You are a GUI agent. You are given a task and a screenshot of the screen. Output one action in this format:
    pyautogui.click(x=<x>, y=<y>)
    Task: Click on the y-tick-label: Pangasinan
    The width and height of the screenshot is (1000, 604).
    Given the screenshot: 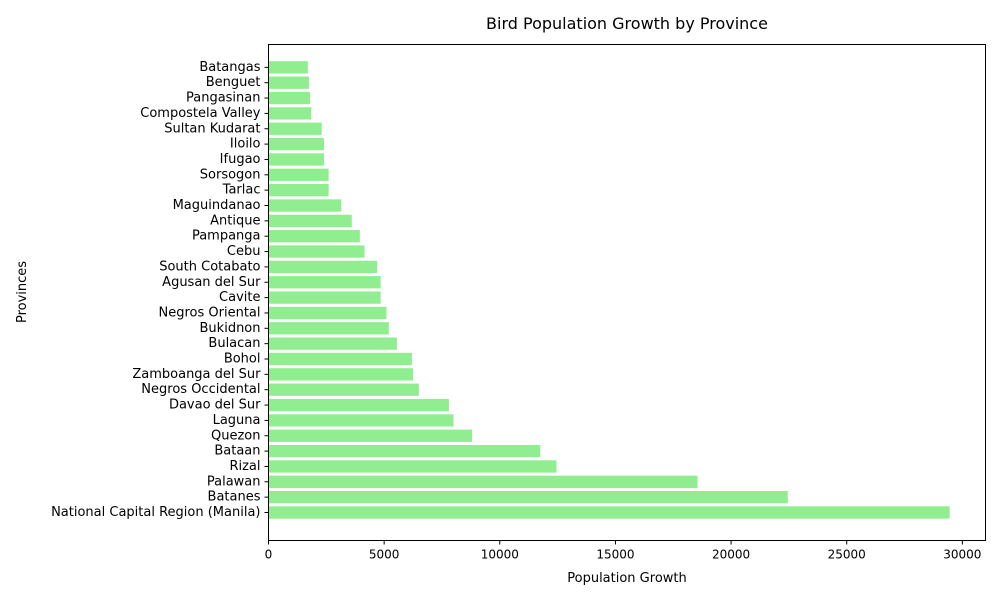 What is the action you would take?
    pyautogui.click(x=223, y=98)
    